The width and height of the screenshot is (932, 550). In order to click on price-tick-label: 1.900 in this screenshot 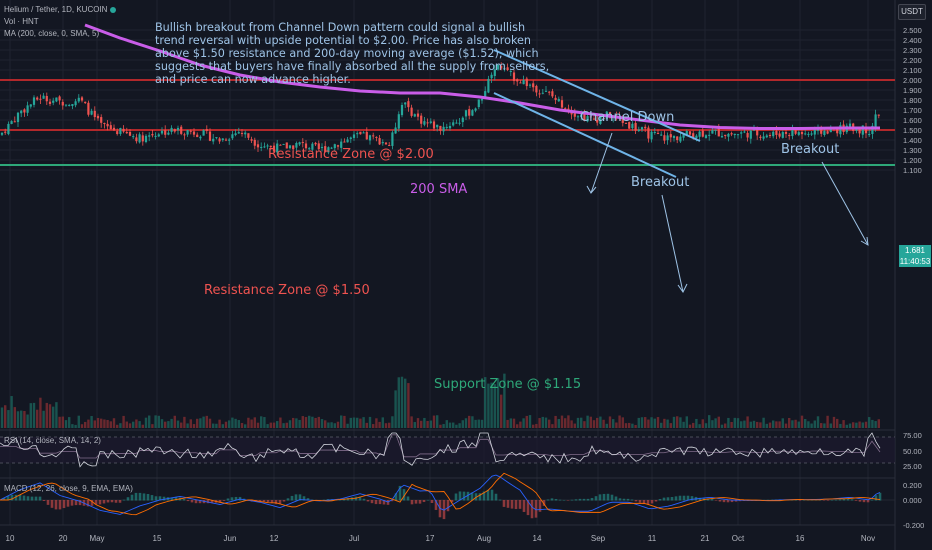, I will do `click(912, 90)`.